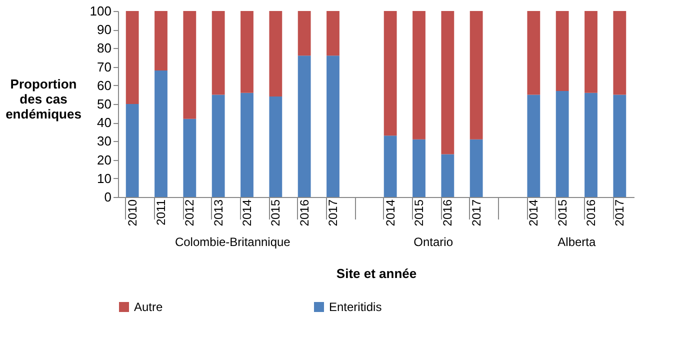  What do you see at coordinates (104, 85) in the screenshot?
I see `y-tick-label: 60` at bounding box center [104, 85].